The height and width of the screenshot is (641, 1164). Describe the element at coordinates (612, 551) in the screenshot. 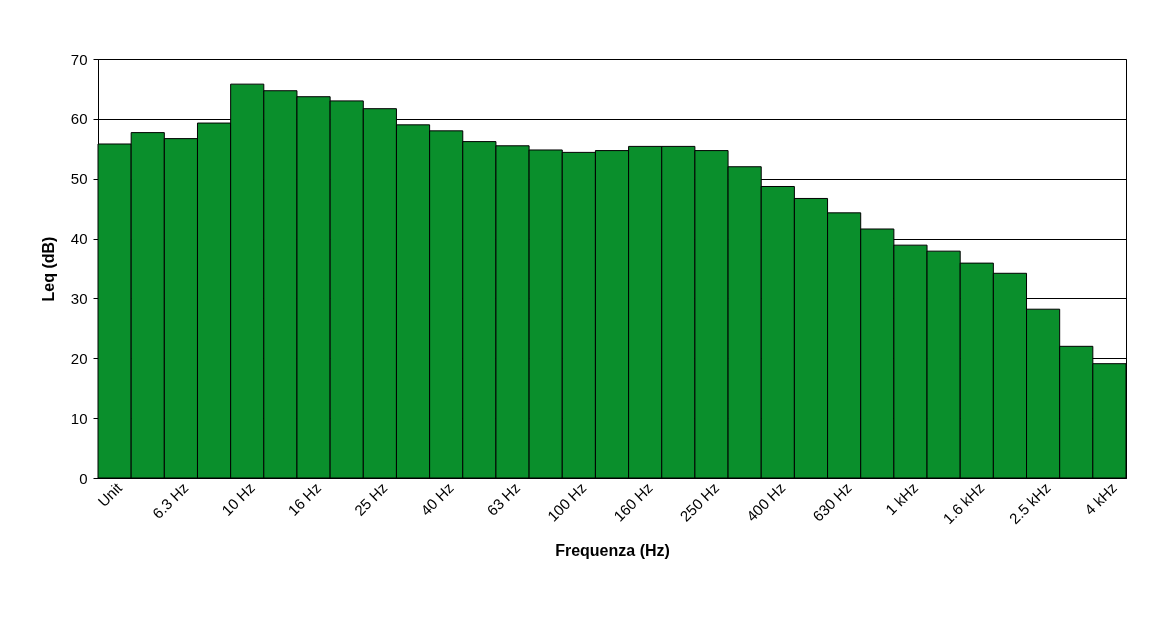

I see `x-axis-title: Frequenza (Hz)` at that location.